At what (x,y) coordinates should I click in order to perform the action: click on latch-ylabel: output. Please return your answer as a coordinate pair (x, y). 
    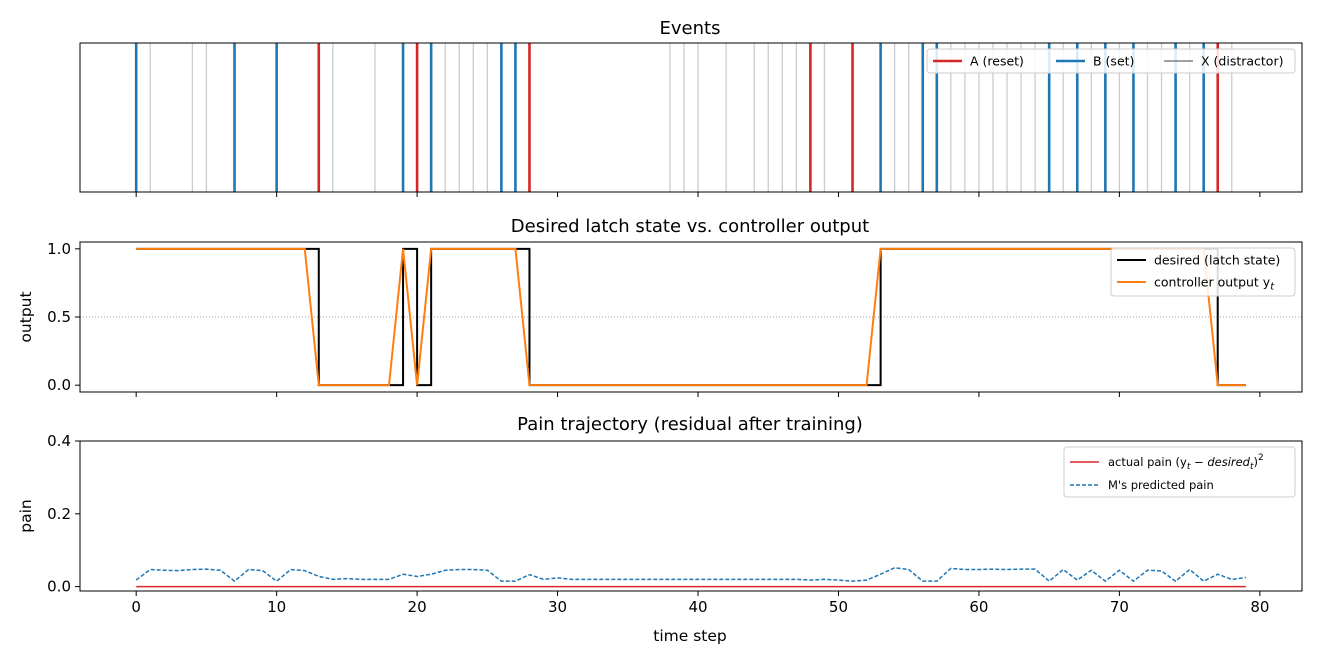
    Looking at the image, I should click on (26, 316).